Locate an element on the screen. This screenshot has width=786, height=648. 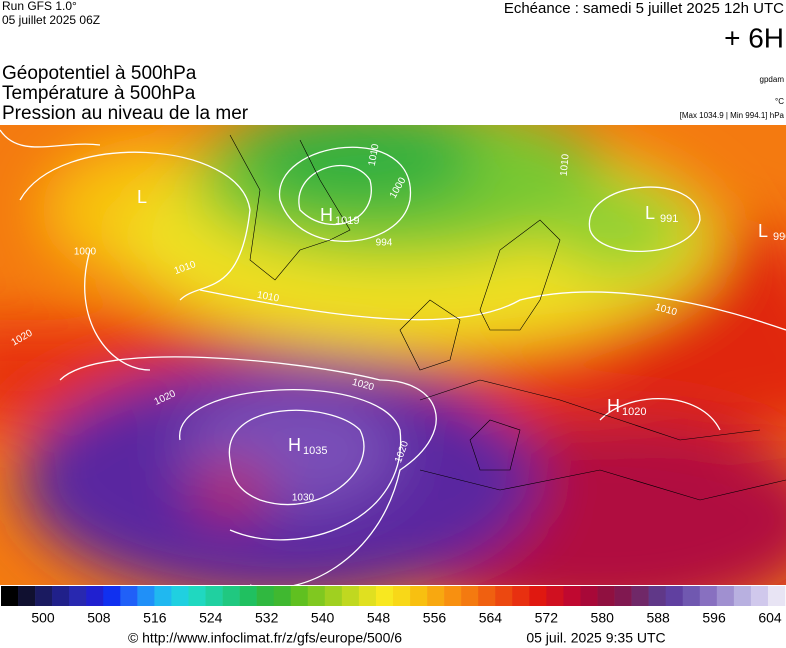
run-date: 05 juillet 2025 06Z is located at coordinates (51, 20).